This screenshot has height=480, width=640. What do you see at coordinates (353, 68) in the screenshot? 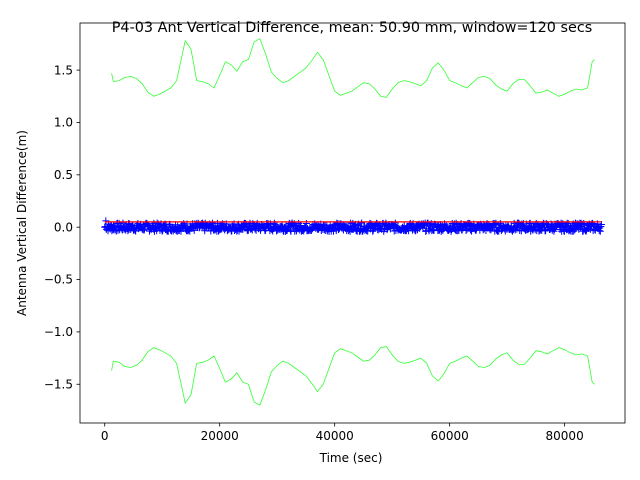
I see `series-line-upper-bound` at bounding box center [353, 68].